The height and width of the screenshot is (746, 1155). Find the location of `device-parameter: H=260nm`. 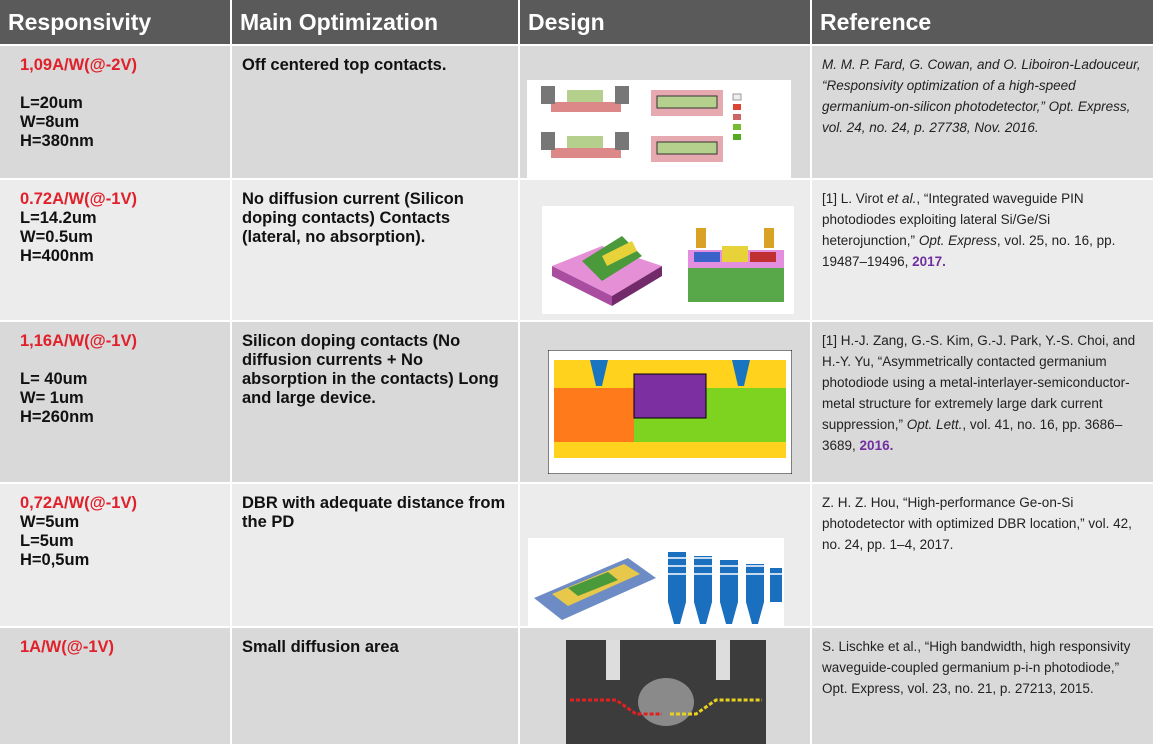

device-parameter: H=260nm is located at coordinates (57, 417).